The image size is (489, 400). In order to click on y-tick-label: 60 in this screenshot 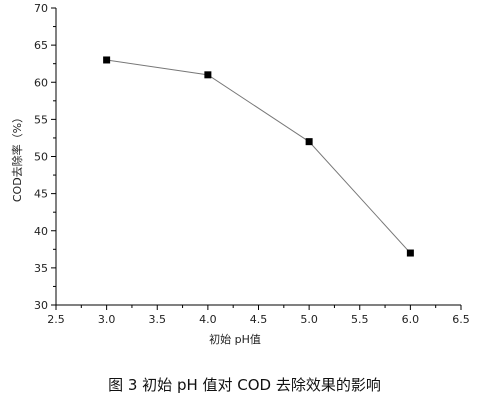, I will do `click(41, 82)`.